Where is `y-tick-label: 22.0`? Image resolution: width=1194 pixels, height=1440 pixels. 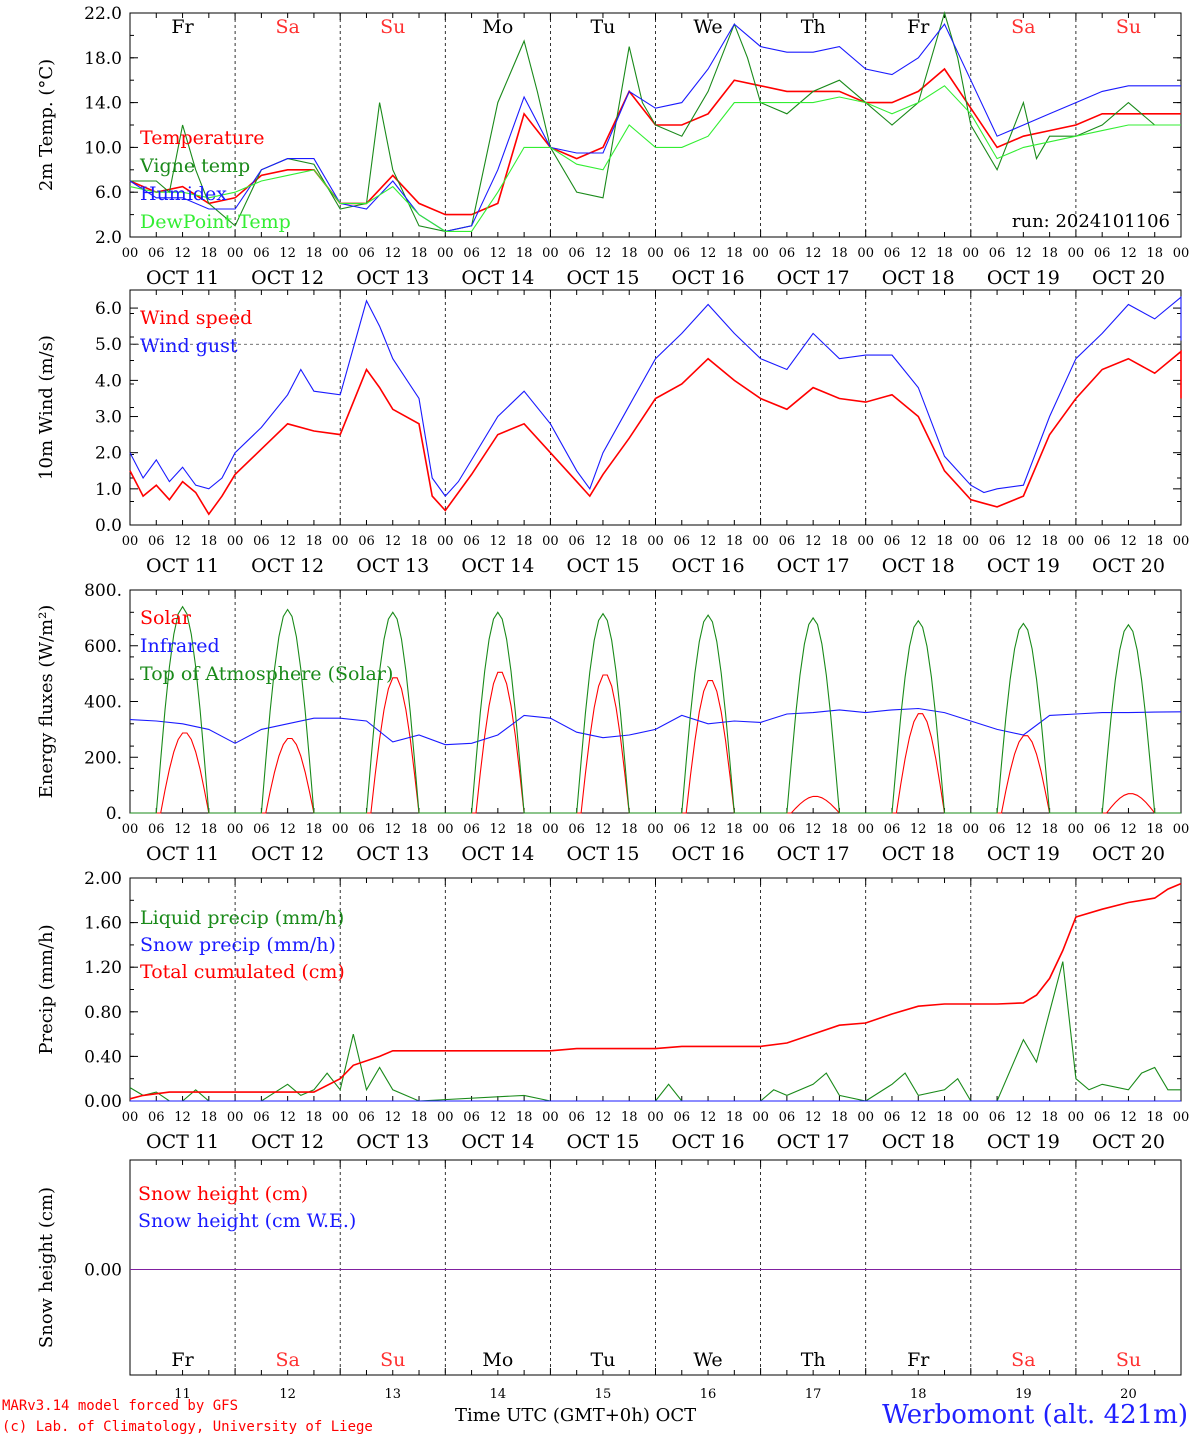 y-tick-label: 22.0 is located at coordinates (103, 14).